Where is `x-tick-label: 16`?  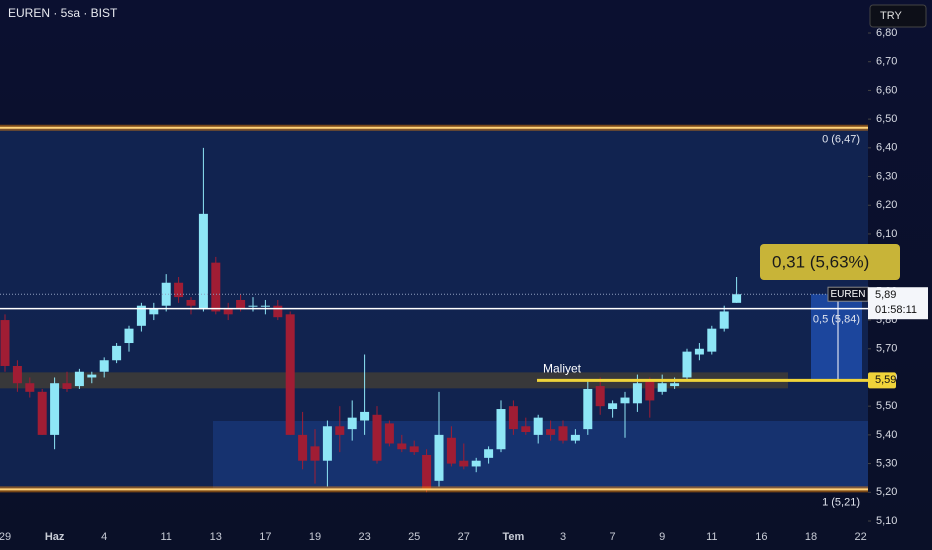
x-tick-label: 16 is located at coordinates (761, 537).